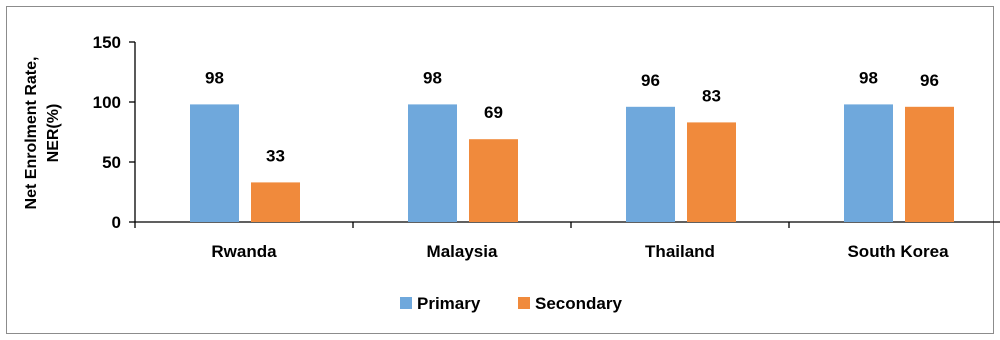 This screenshot has height=340, width=1000. I want to click on y-axis-title-line: Net Enrolment Rate,, so click(31, 133).